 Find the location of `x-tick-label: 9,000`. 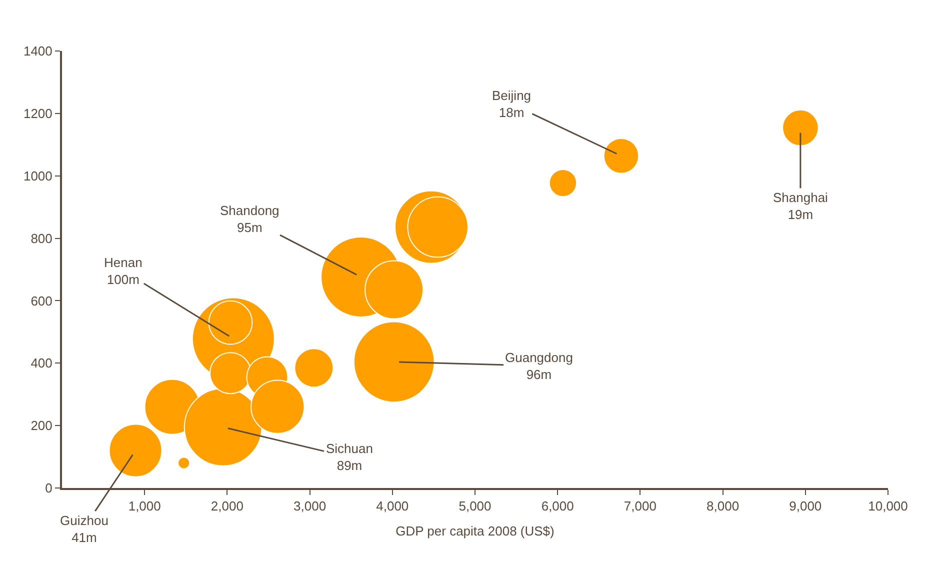

x-tick-label: 9,000 is located at coordinates (805, 506).